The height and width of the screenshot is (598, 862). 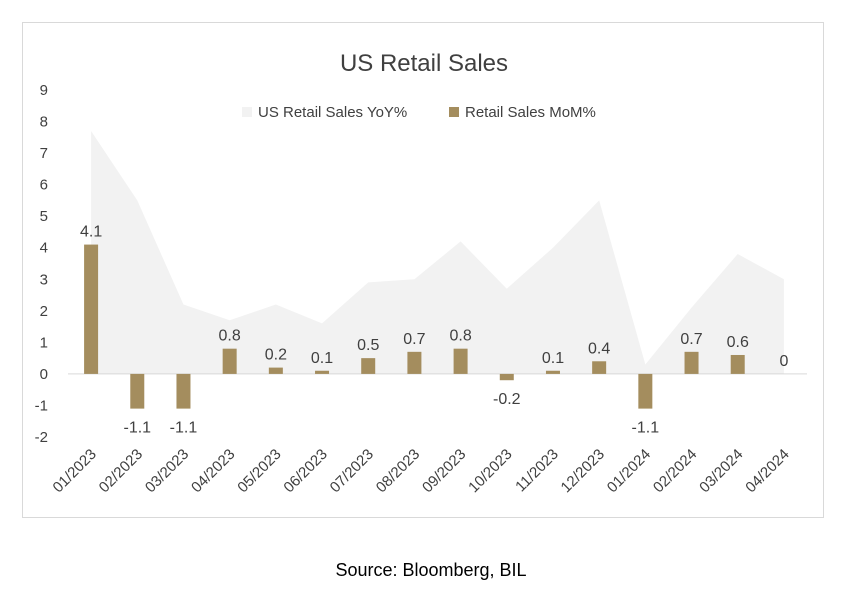 What do you see at coordinates (41, 437) in the screenshot?
I see `y-tick-label: -2` at bounding box center [41, 437].